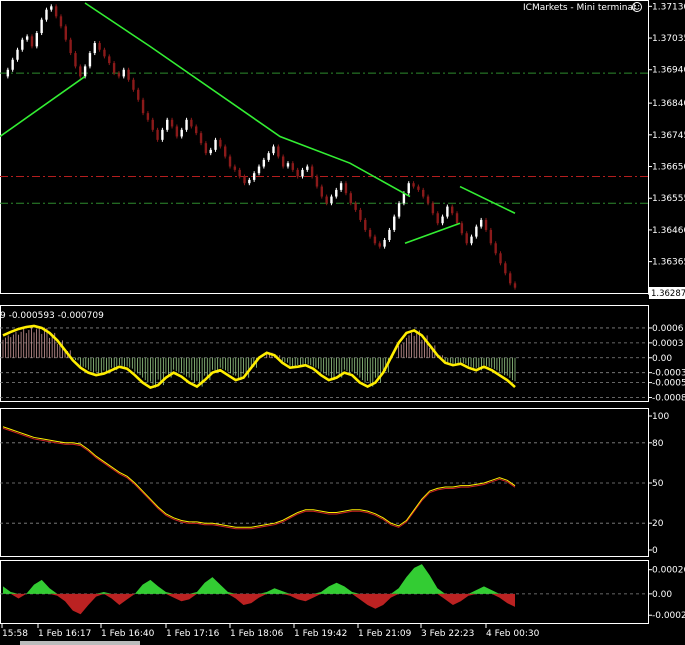  I want to click on time-tick-label: 1 Feb 19:42, so click(320, 634).